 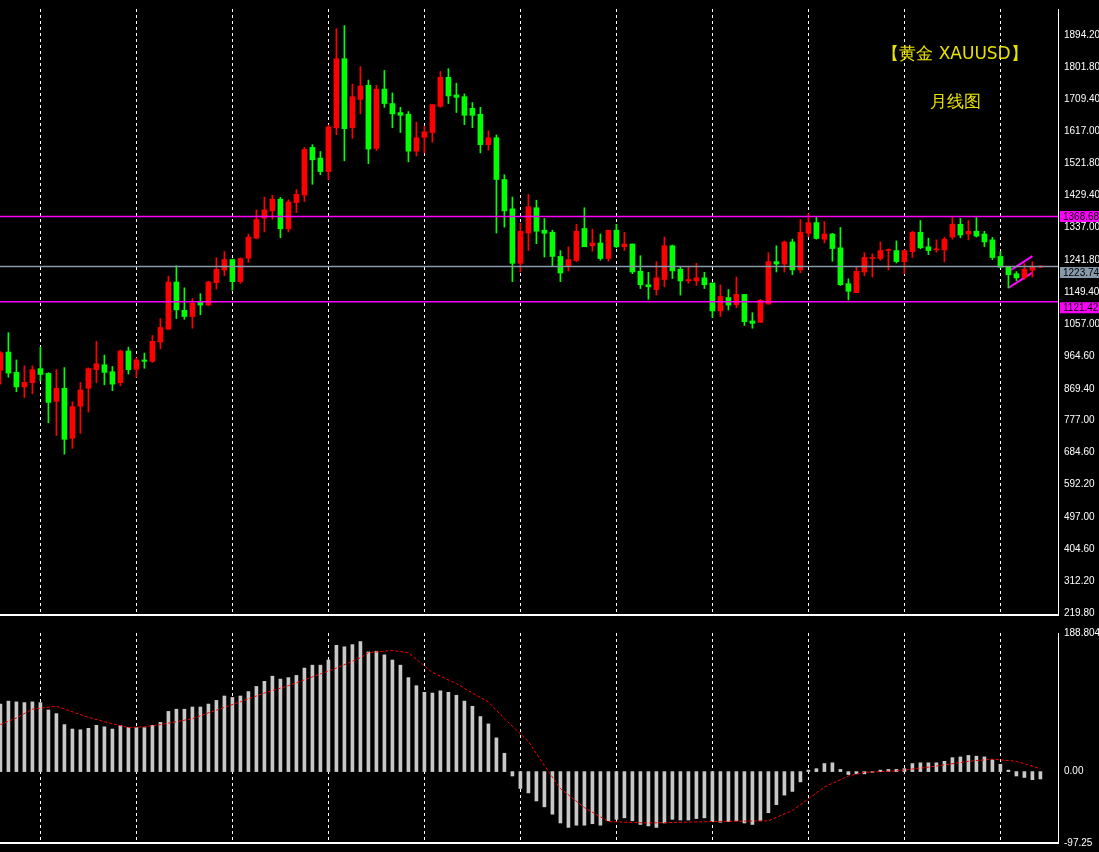 I want to click on y-tick-label: 1057.00, so click(x=1081, y=323).